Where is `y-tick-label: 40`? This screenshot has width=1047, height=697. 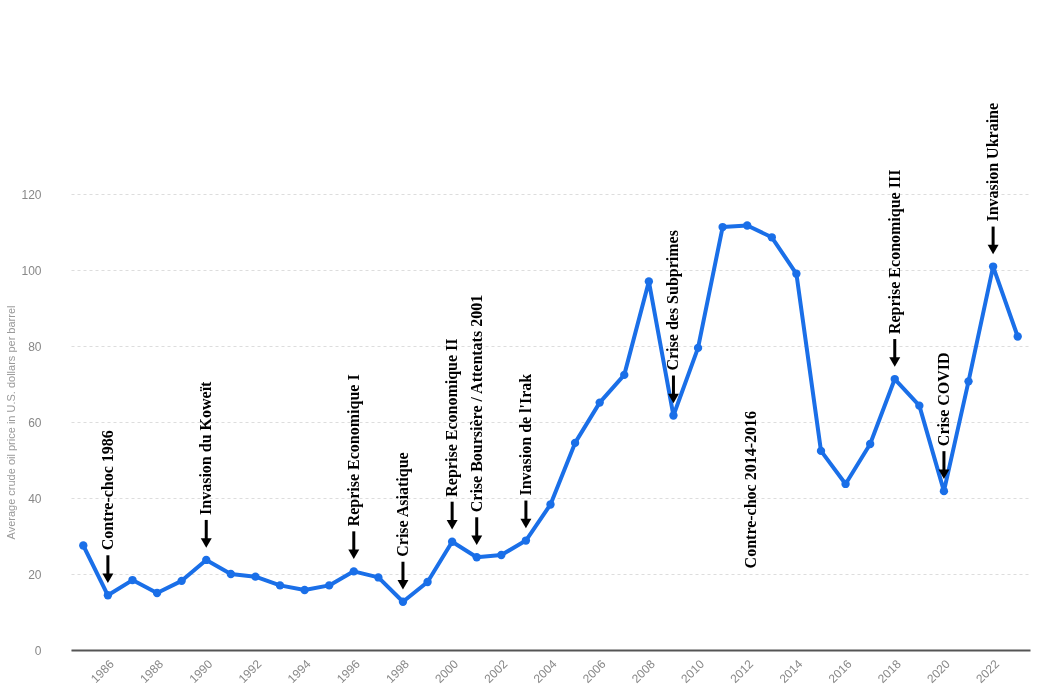
y-tick-label: 40 is located at coordinates (35, 498).